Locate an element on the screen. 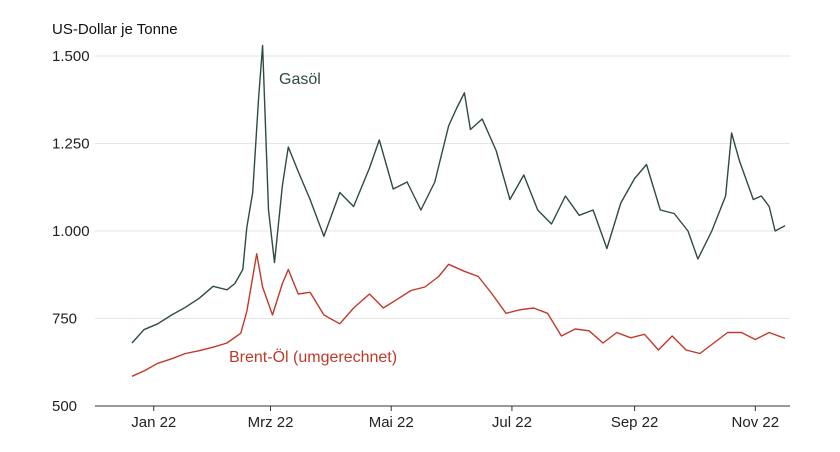 The image size is (840, 452). x-tick-label: Nov 22 is located at coordinates (756, 422).